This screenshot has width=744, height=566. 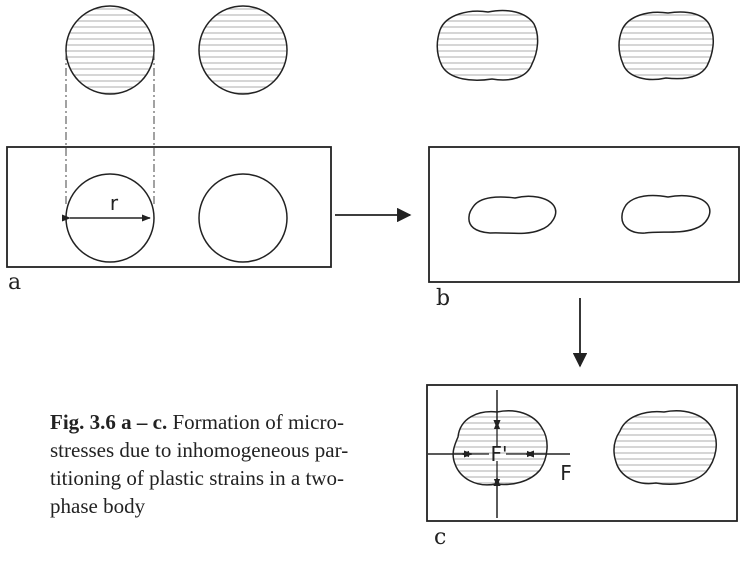 I want to click on particle-b1-free, so click(x=487, y=45).